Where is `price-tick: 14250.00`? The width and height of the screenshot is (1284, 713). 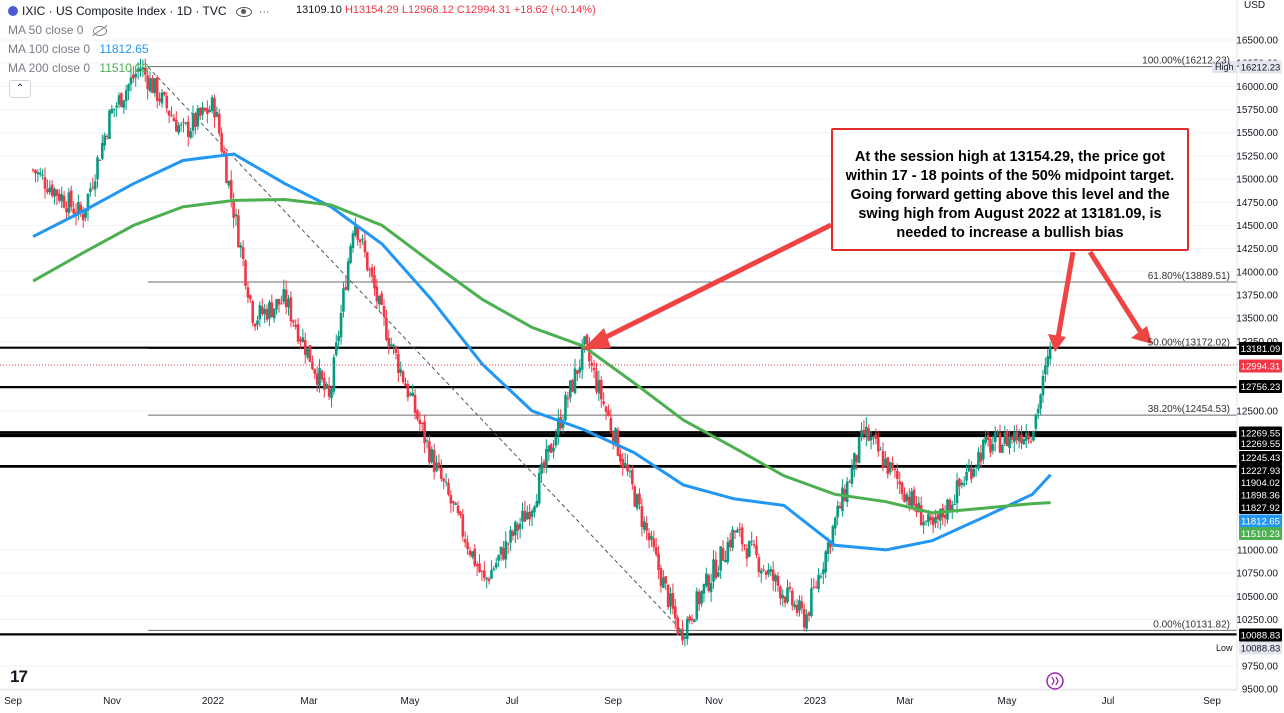 price-tick: 14250.00 is located at coordinates (1257, 249).